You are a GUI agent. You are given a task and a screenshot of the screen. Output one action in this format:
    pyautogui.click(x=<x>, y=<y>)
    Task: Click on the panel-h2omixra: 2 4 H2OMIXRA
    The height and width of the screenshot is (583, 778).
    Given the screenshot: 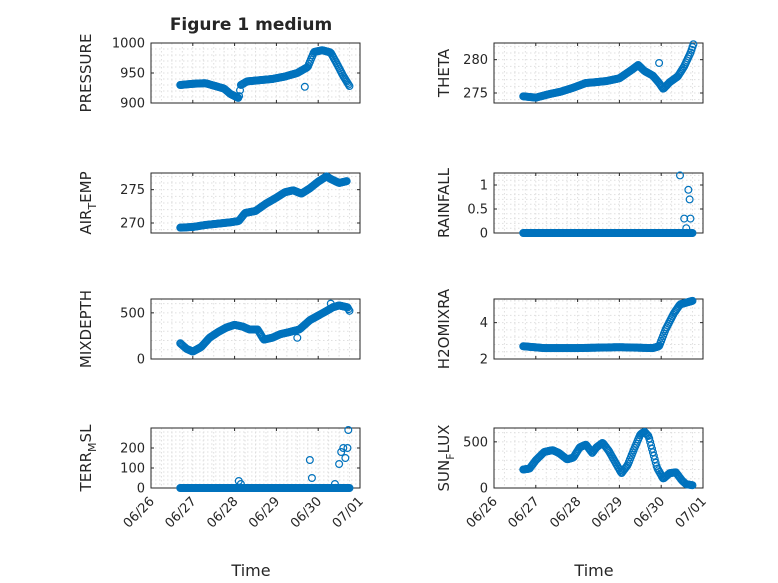 What is the action you would take?
    pyautogui.click(x=569, y=328)
    